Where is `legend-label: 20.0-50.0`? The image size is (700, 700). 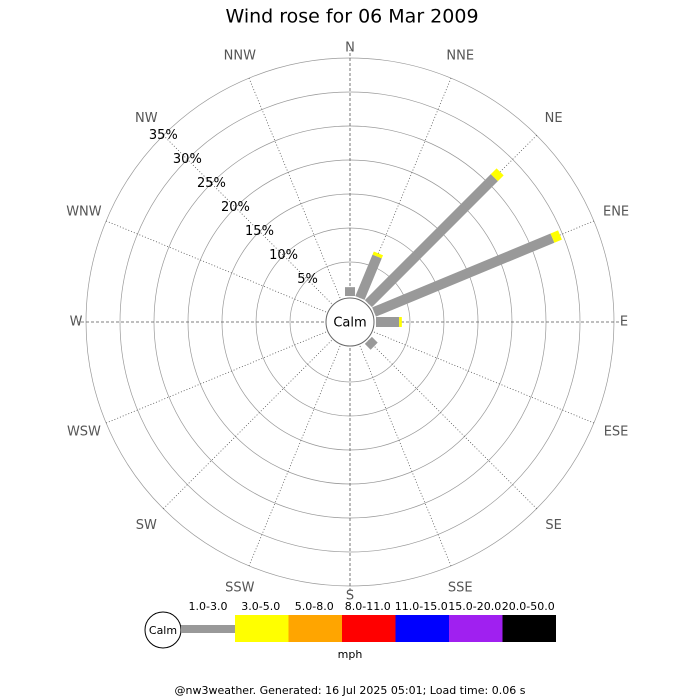 legend-label: 20.0-50.0 is located at coordinates (528, 606).